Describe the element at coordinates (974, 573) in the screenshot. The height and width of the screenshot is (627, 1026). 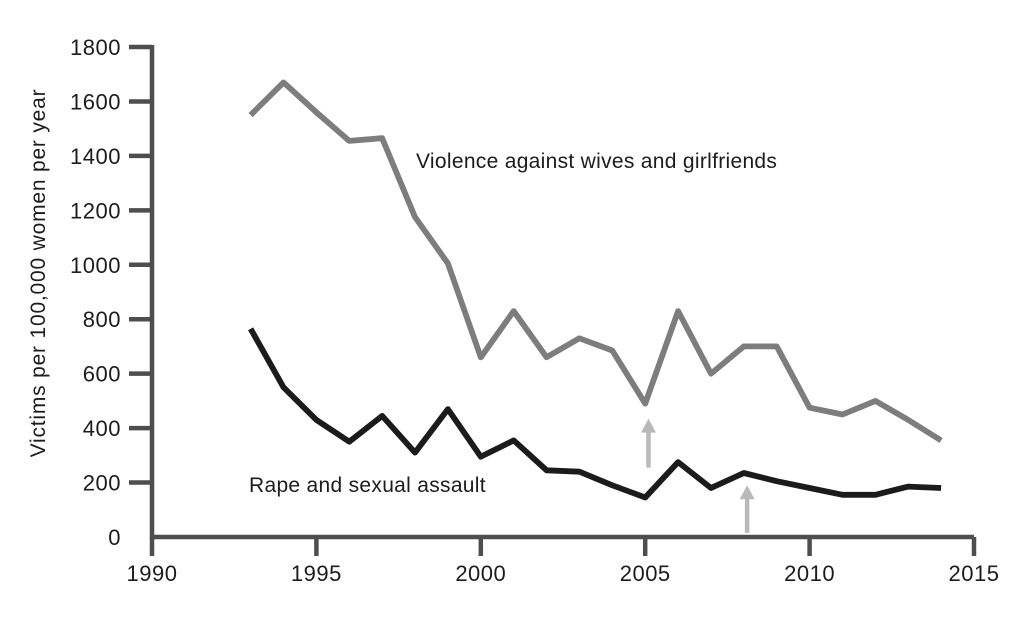
I see `x-tick-label: 2015` at that location.